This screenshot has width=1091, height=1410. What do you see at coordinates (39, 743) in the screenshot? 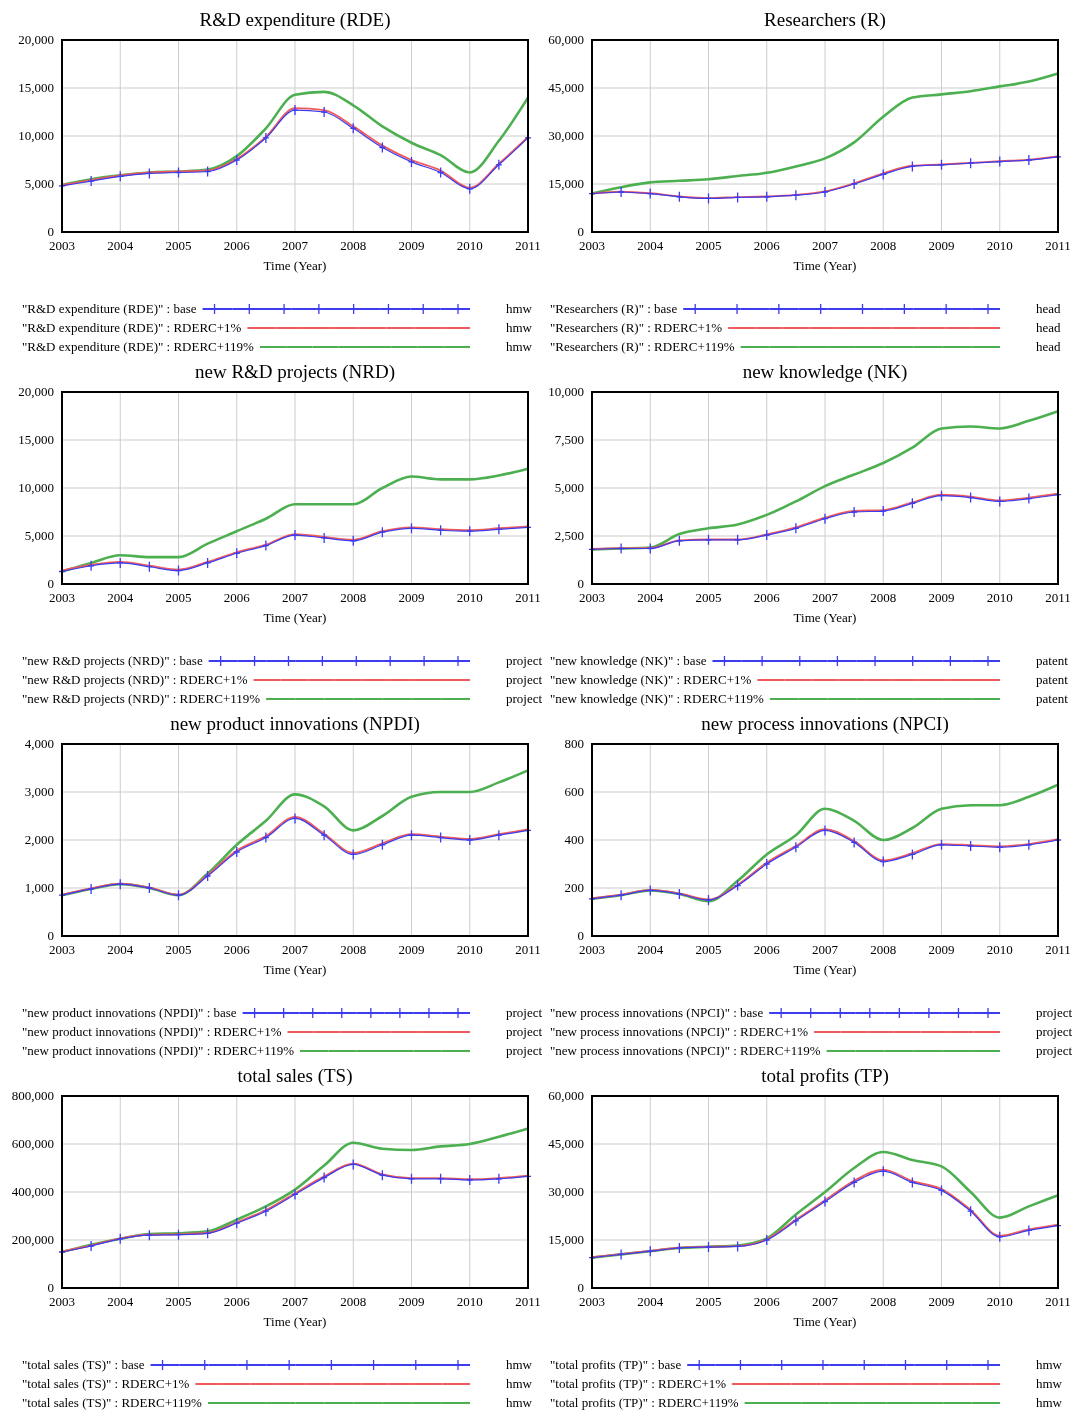
I see `y-tick-label: 4,000` at bounding box center [39, 743].